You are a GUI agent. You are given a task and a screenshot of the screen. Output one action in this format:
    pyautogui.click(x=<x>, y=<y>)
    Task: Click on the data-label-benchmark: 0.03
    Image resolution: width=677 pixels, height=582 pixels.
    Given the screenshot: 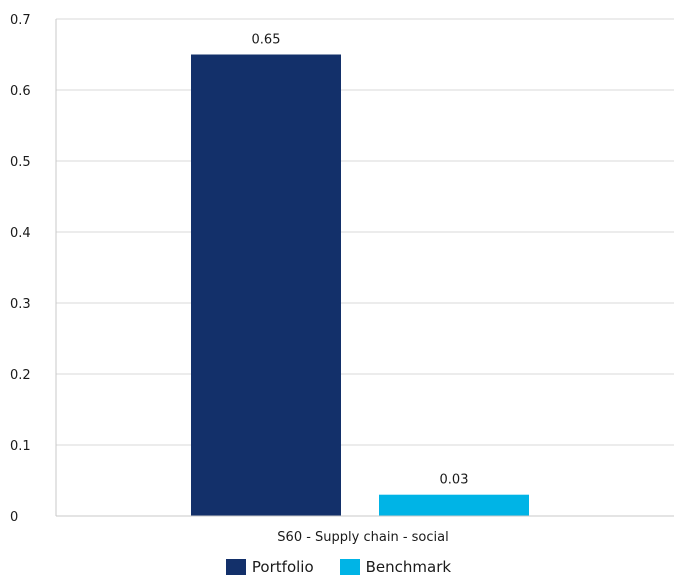 What is the action you would take?
    pyautogui.click(x=454, y=480)
    